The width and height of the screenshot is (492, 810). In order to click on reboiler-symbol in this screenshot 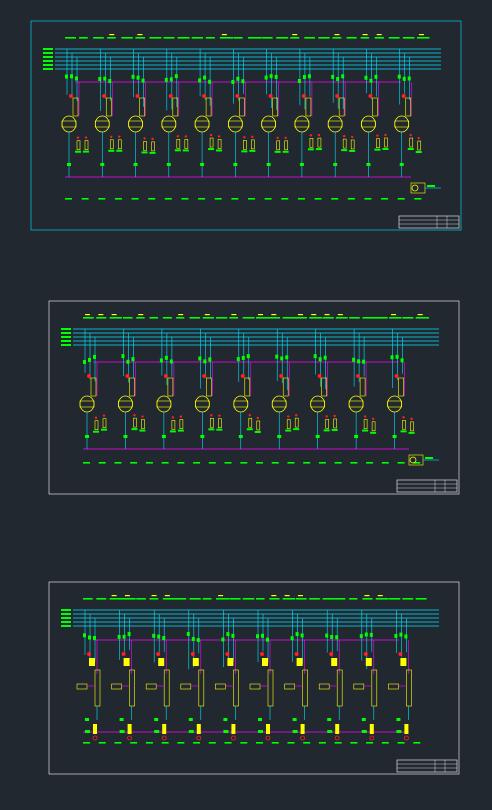, I will do `click(393, 686)`.